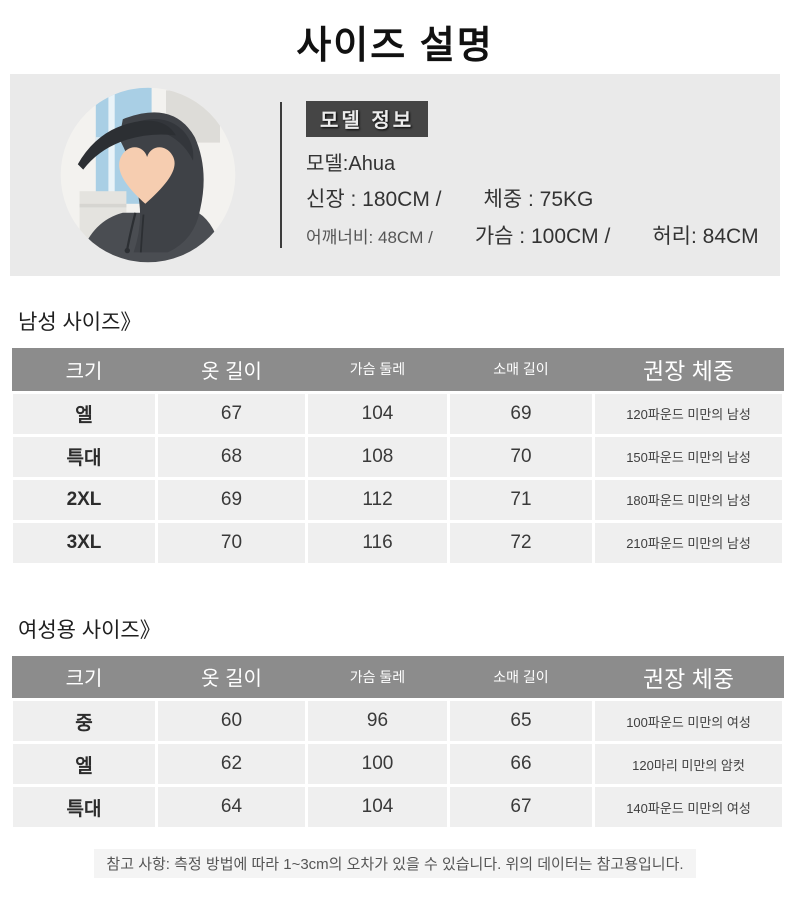 Image resolution: width=790 pixels, height=900 pixels. Describe the element at coordinates (231, 721) in the screenshot. I see `table-cell: 60` at that location.